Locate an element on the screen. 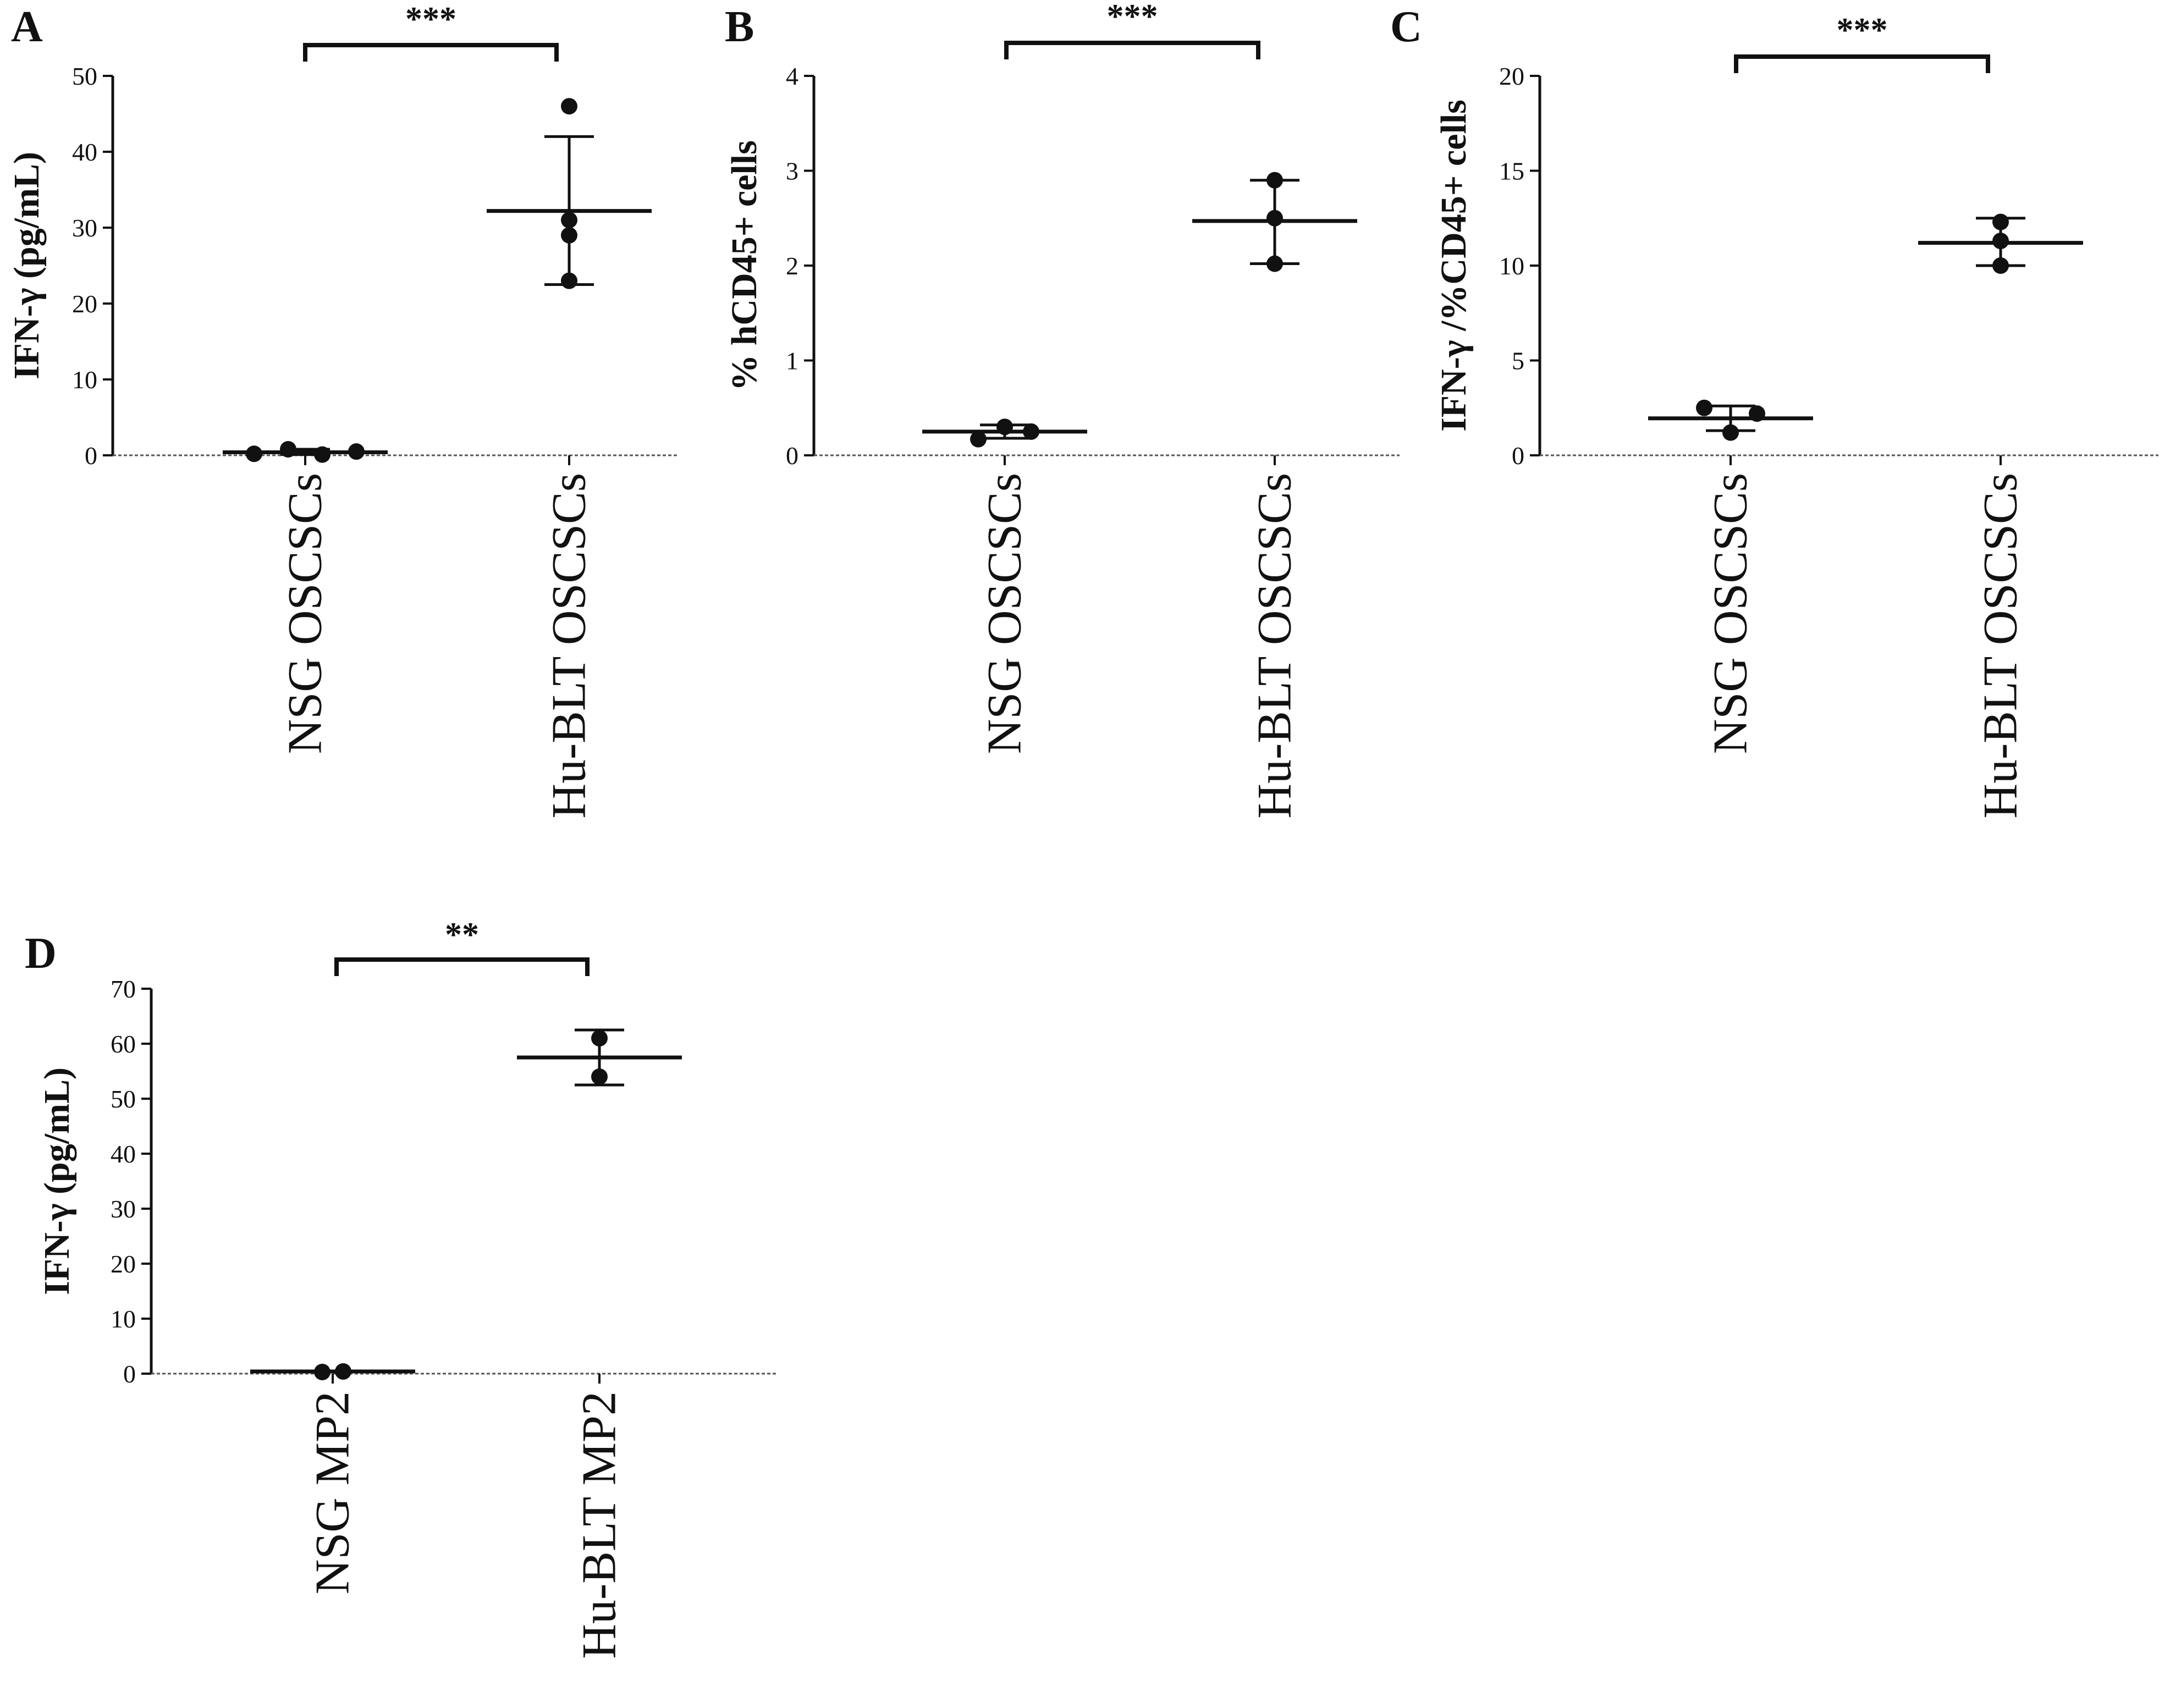  panel-d-ytick-label-4: 40 is located at coordinates (123, 1154).